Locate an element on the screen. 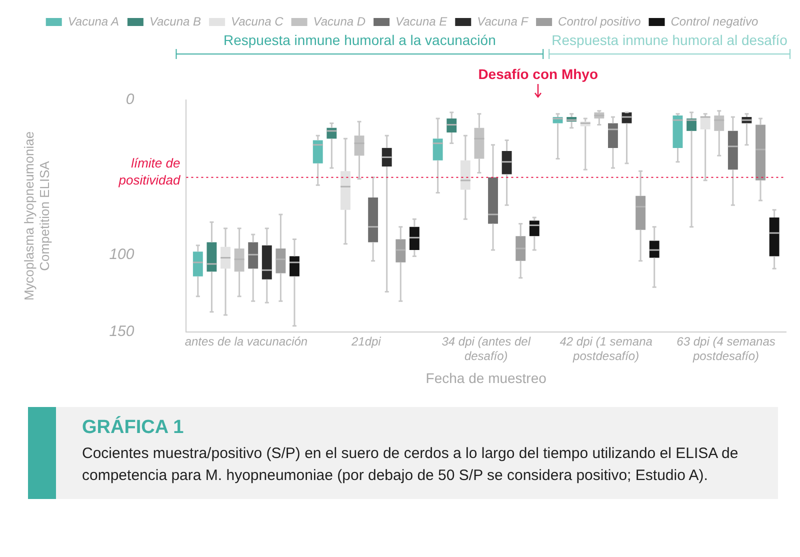 The height and width of the screenshot is (557, 800). text: GRÁFICA 1 is located at coordinates (133, 428).